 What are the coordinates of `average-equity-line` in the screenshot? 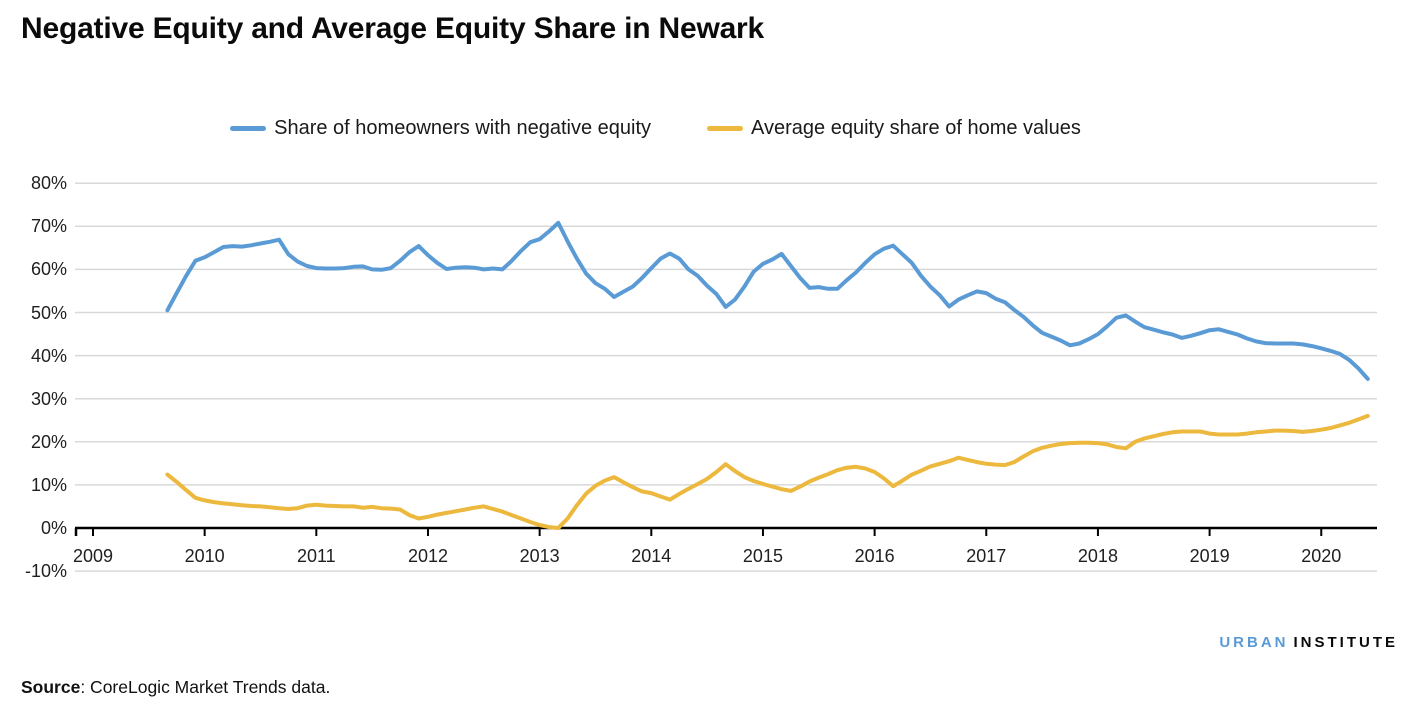 It's located at (767, 471).